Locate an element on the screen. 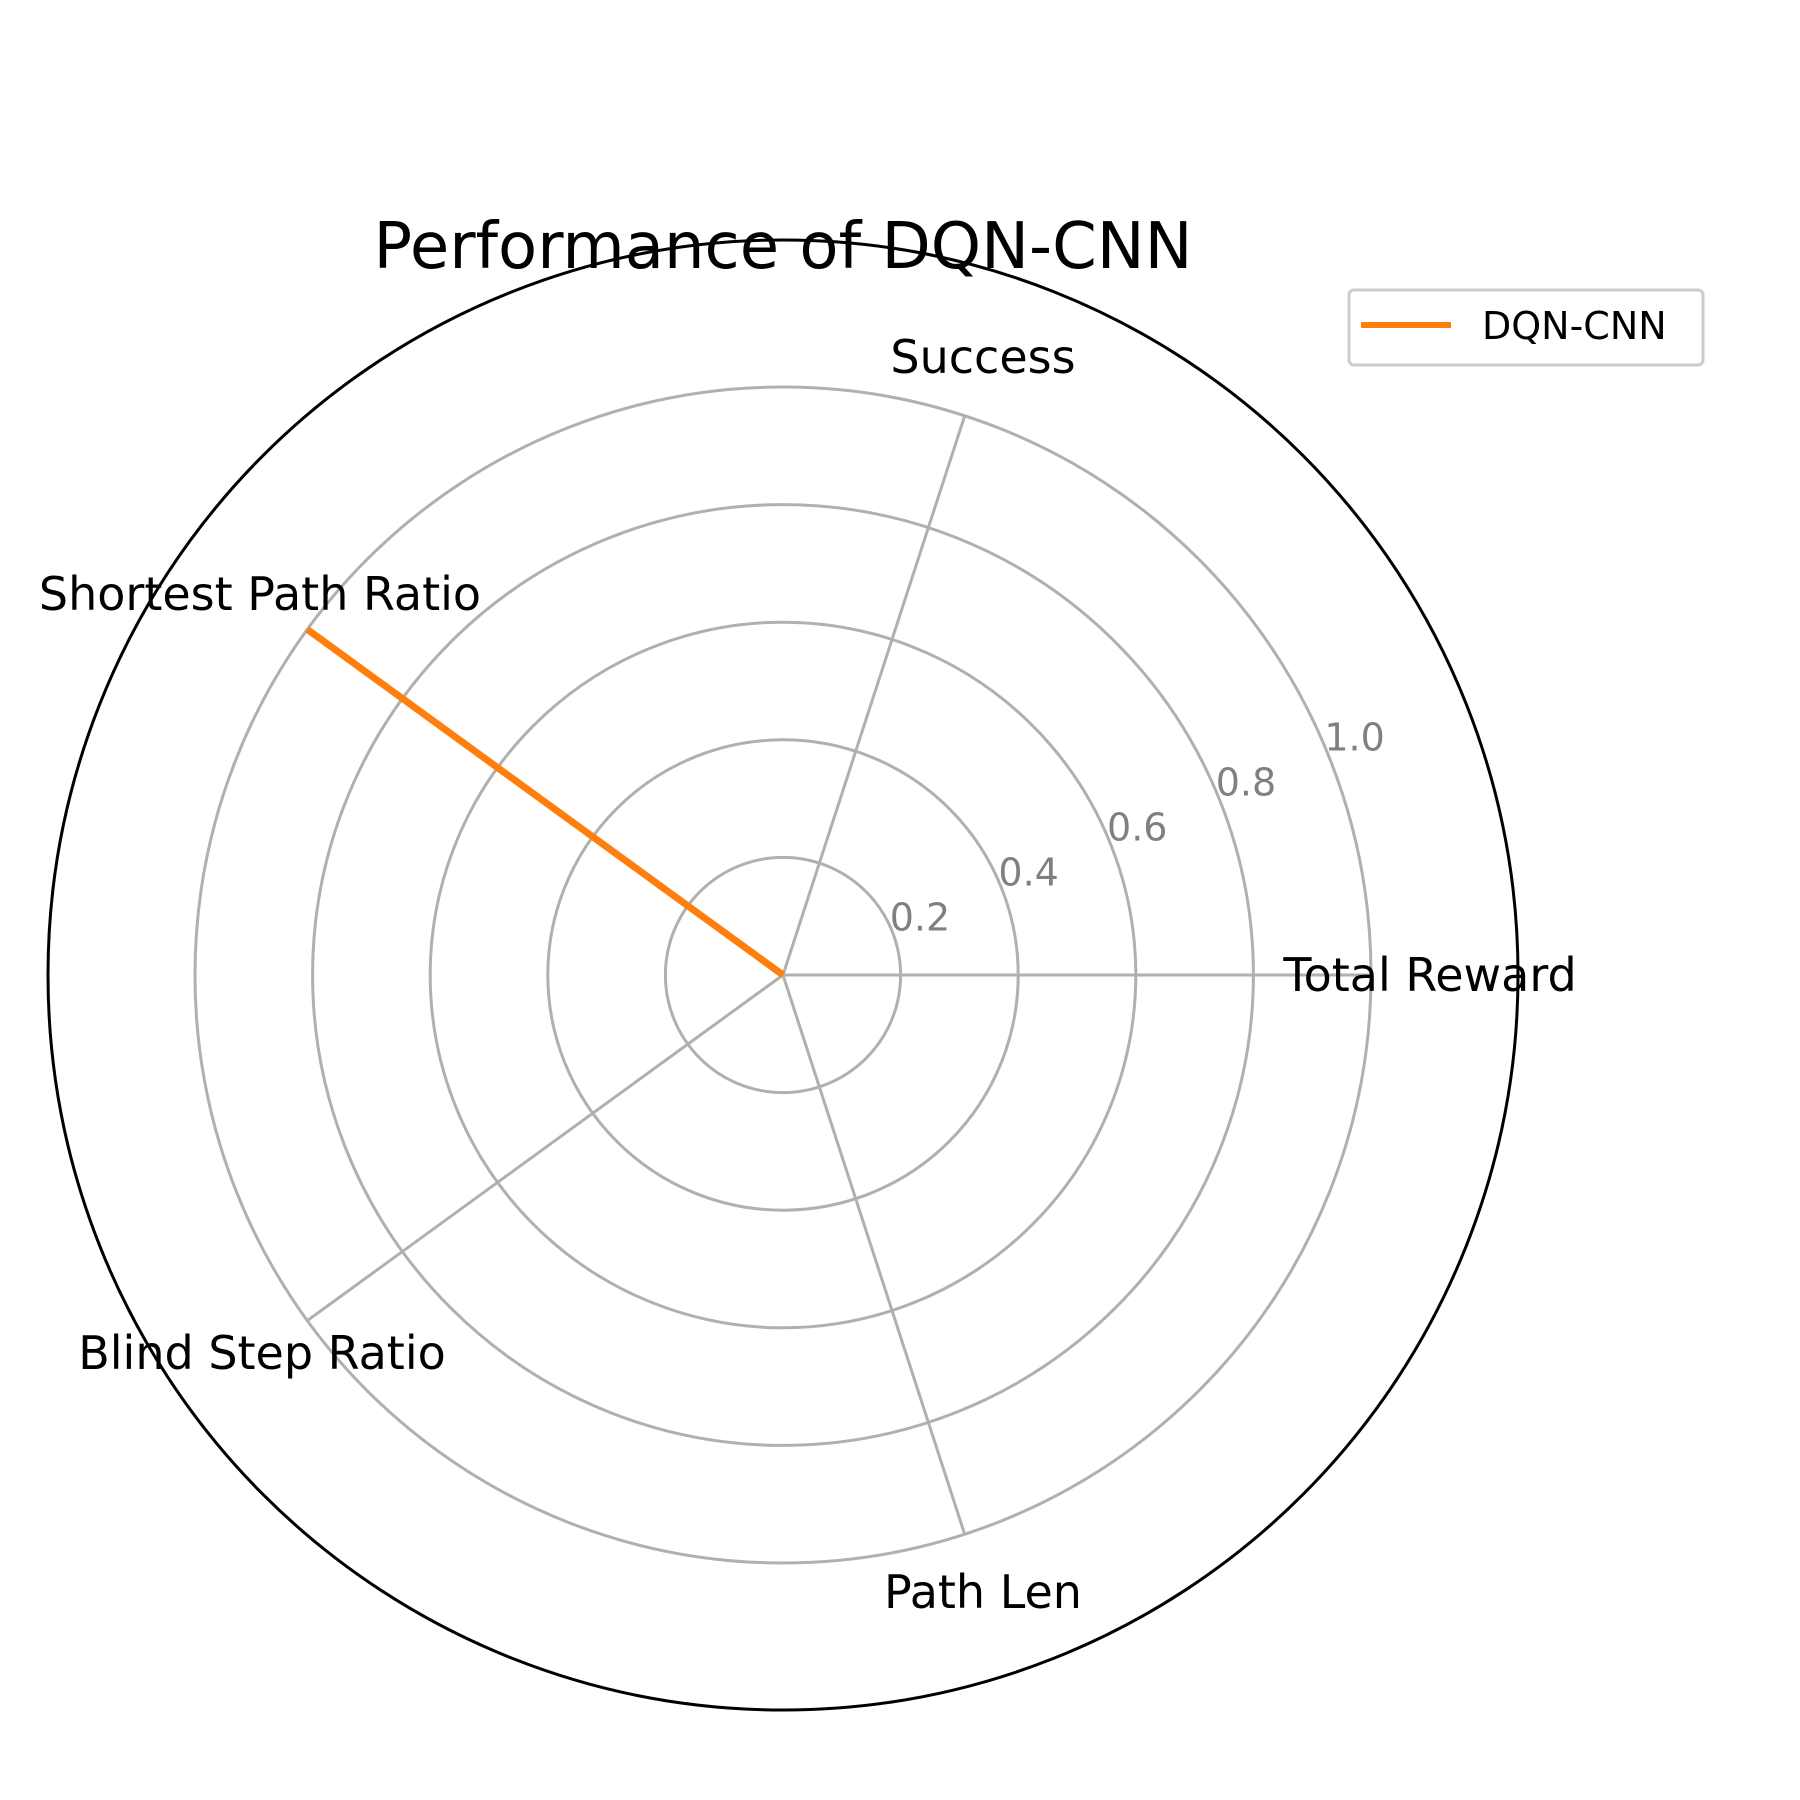 The image size is (1800, 1800). axis-label-2: Shortest Path Ratio is located at coordinates (260, 594).